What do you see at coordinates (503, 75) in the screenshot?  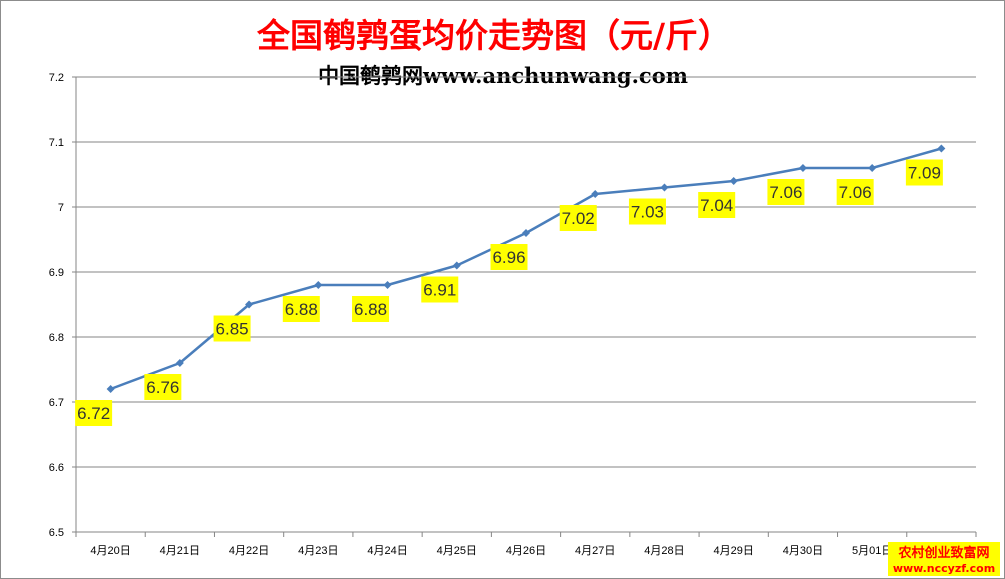 I see `chart-subtitle: 中国鹌鹑网www.anchunwang.com` at bounding box center [503, 75].